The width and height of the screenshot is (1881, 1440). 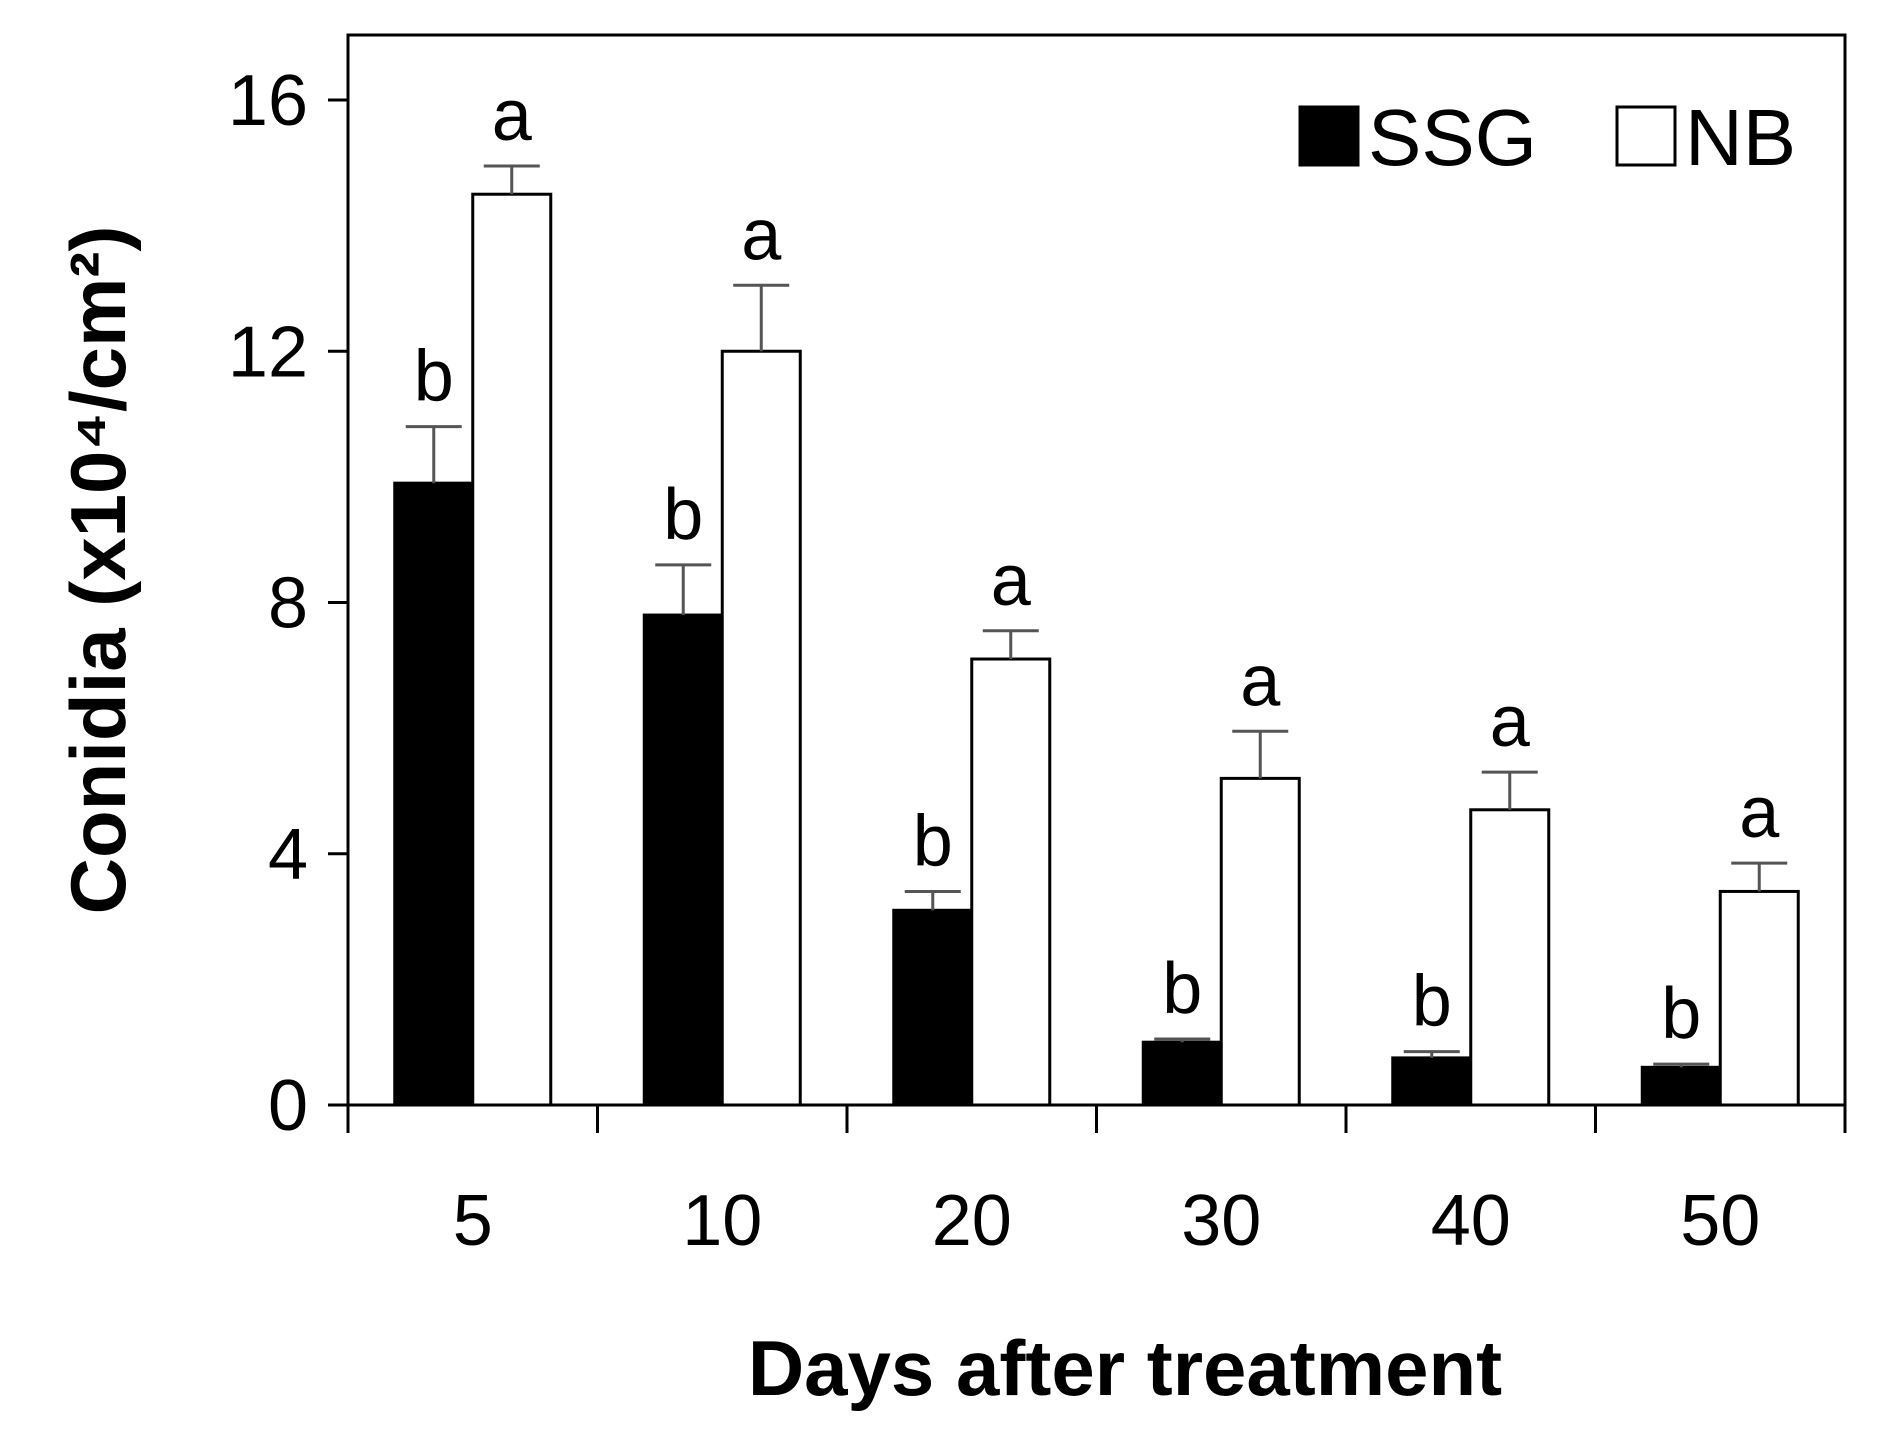 I want to click on legend-swatch-nb, so click(x=1646, y=136).